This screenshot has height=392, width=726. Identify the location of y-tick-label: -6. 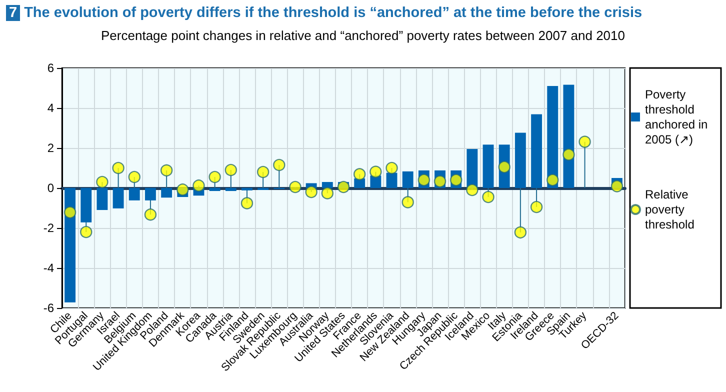
(48, 308).